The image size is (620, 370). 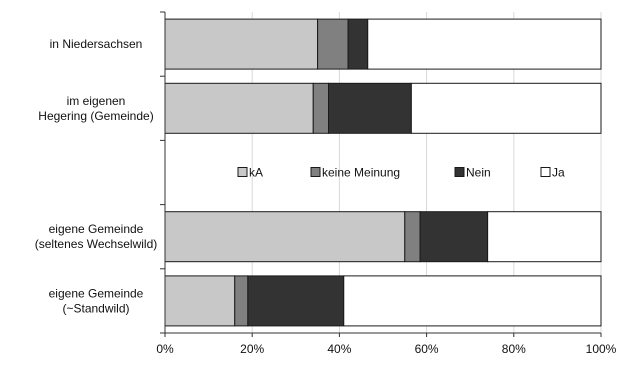 I want to click on category-label: (seltenes Wechselwild), so click(x=96, y=244).